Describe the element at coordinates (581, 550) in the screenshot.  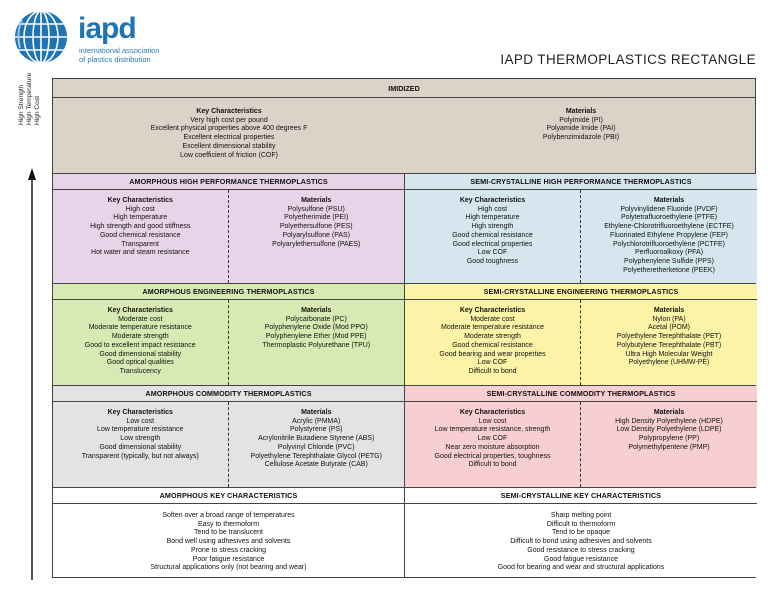
I see `list-item: Good resistance to stress cracking` at that location.